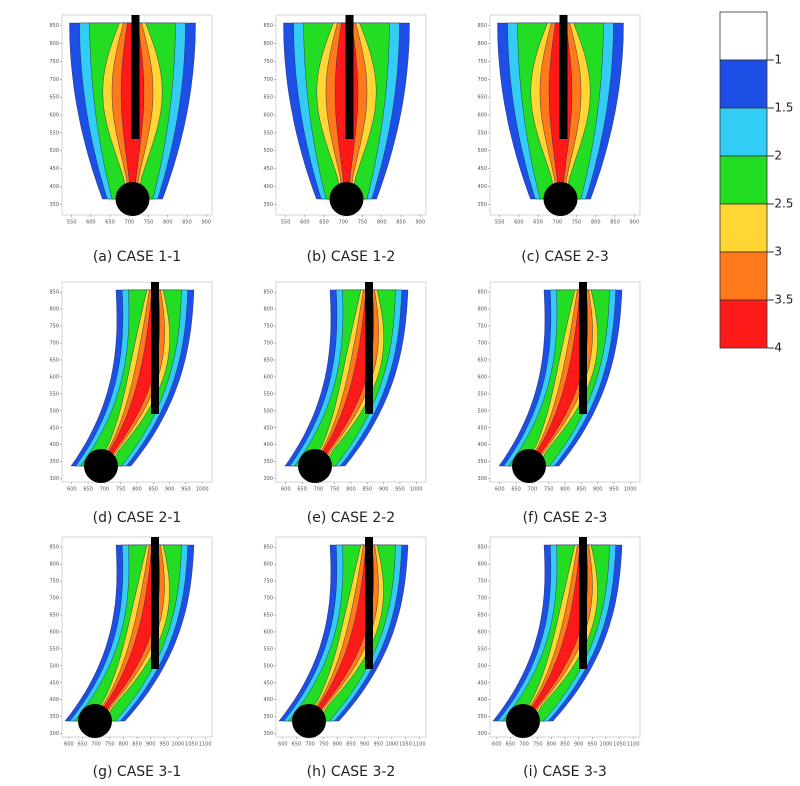 Image resolution: width=800 pixels, height=786 pixels. What do you see at coordinates (776, 60) in the screenshot?
I see `colorbar-label: -1` at bounding box center [776, 60].